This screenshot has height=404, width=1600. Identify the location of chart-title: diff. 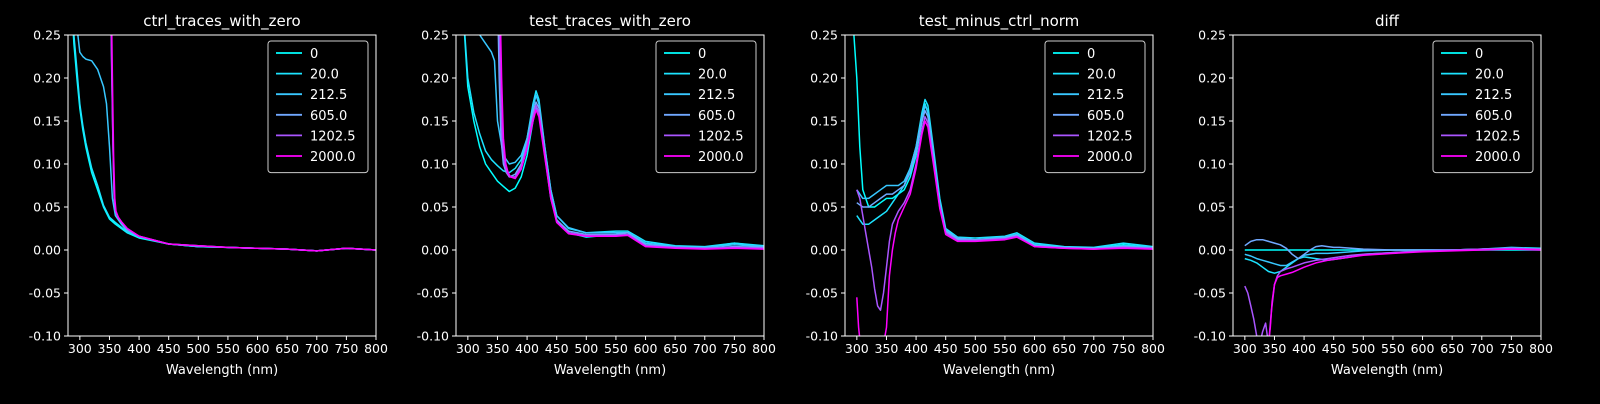
(1387, 21).